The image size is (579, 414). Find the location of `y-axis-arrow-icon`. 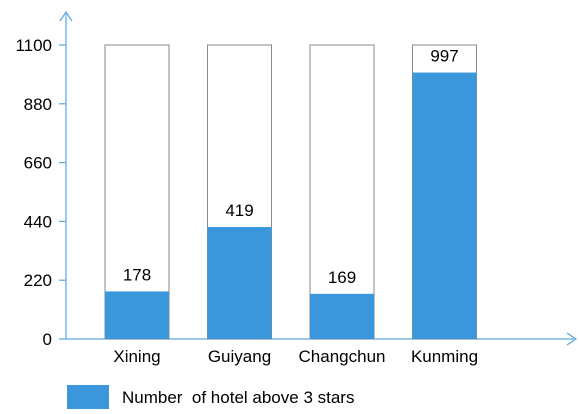

y-axis-arrow-icon is located at coordinates (66, 16).